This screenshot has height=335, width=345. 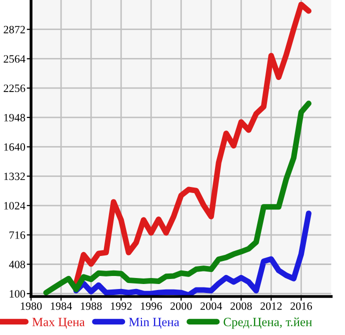 I want to click on y-tick-label: 1024, so click(x=15, y=206).